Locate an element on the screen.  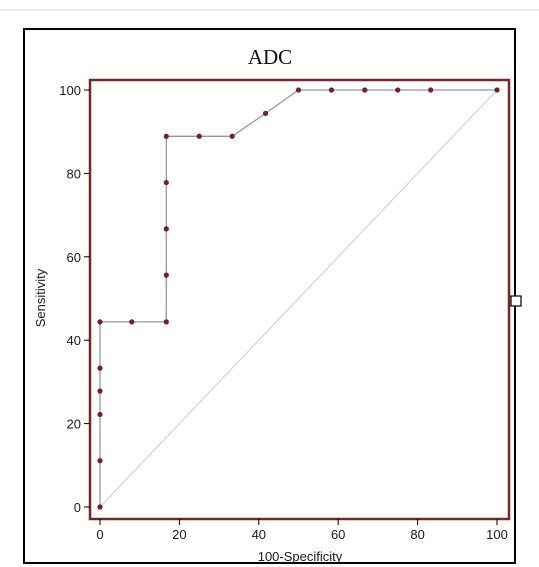
x-tick-label: 20 is located at coordinates (179, 534).